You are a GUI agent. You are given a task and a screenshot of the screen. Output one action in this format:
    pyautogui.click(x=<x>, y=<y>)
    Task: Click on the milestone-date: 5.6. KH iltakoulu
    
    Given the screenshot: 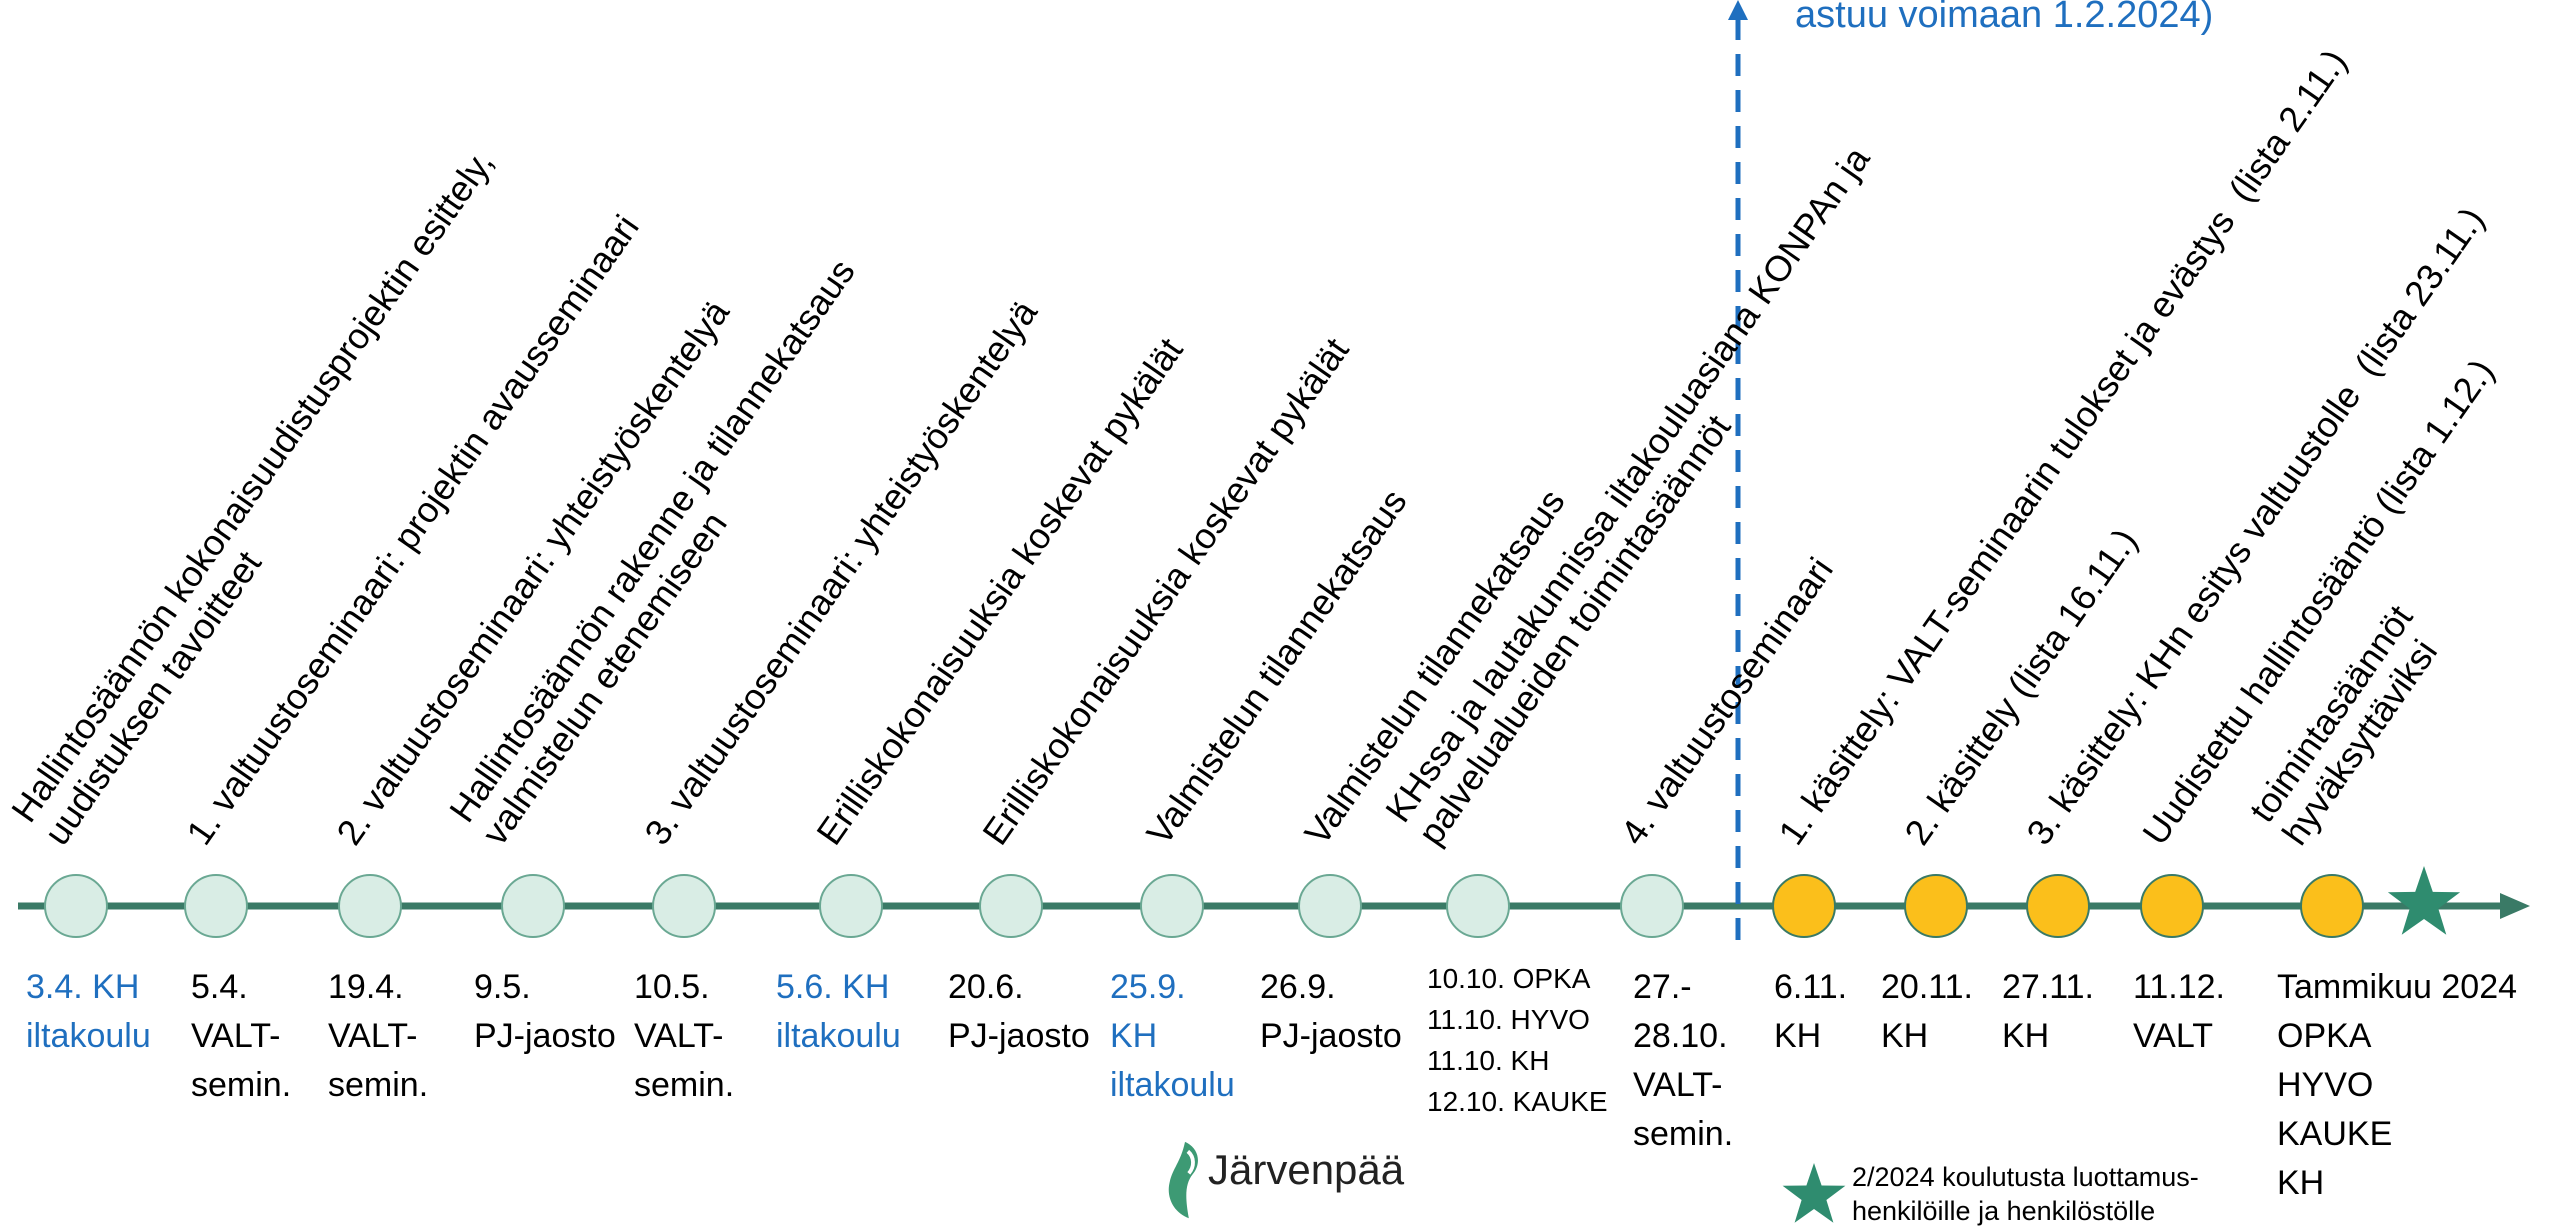 What is the action you would take?
    pyautogui.click(x=838, y=1011)
    